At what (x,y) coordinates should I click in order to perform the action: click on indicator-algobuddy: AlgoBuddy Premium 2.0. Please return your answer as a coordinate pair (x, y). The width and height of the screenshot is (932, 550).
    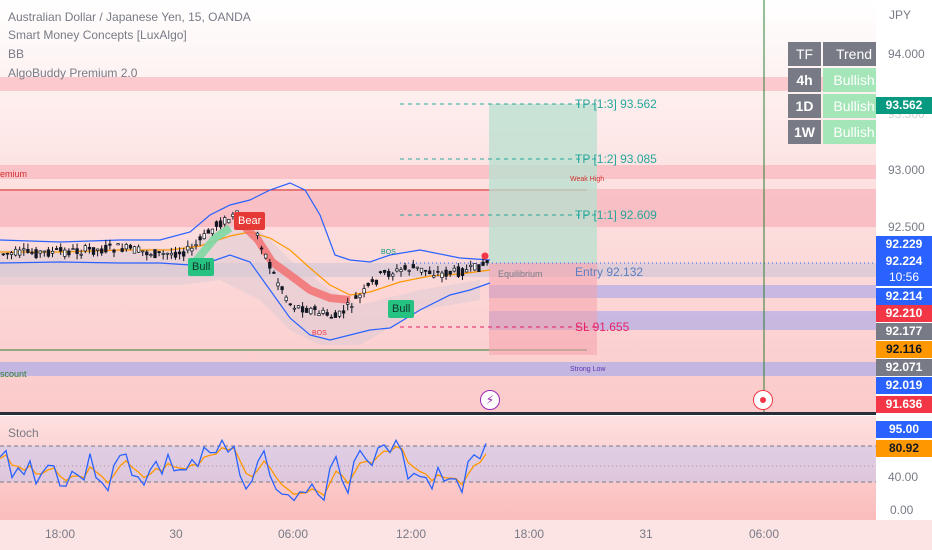
    Looking at the image, I should click on (73, 73).